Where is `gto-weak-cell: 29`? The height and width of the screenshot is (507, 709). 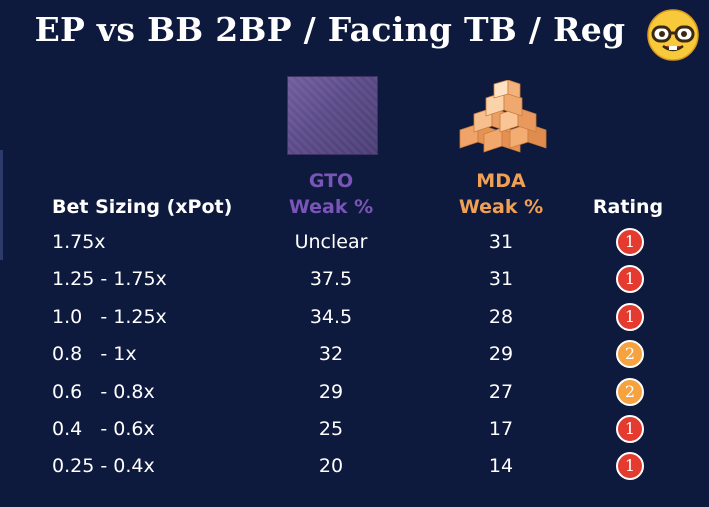
gto-weak-cell: 29 is located at coordinates (331, 392).